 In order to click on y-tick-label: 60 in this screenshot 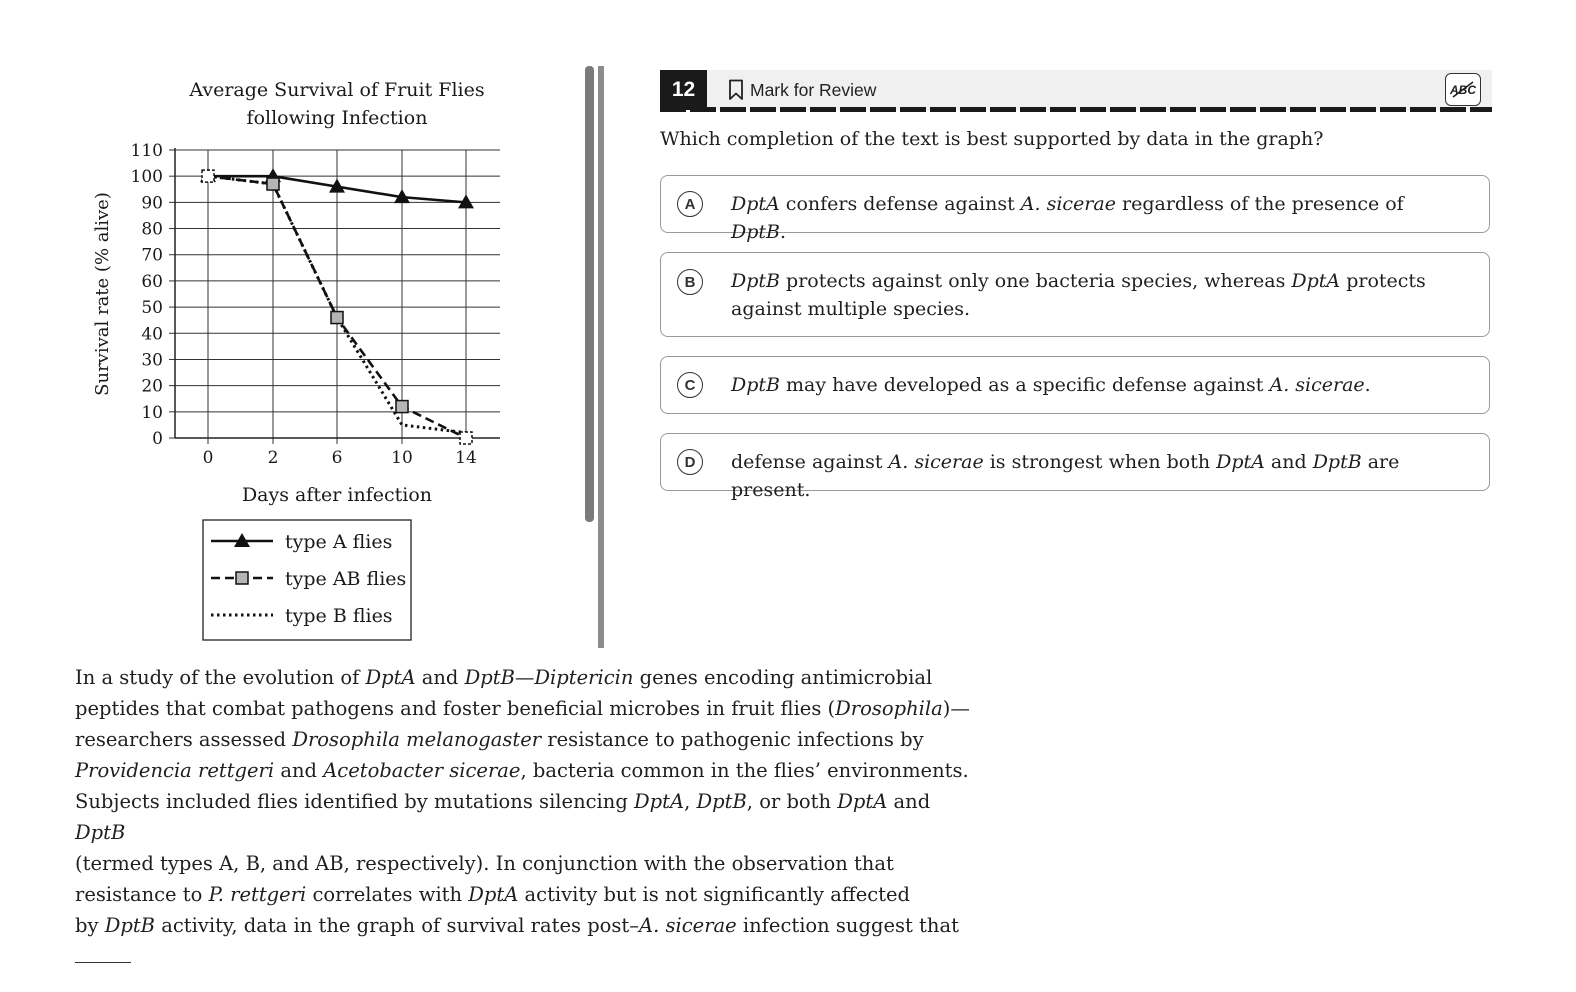, I will do `click(152, 282)`.